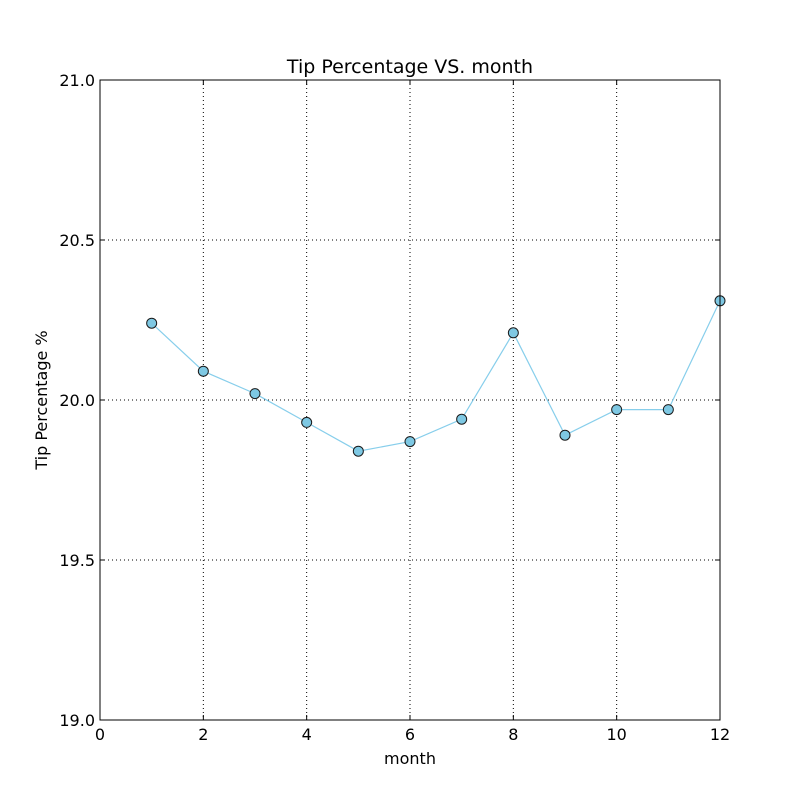  Describe the element at coordinates (77, 560) in the screenshot. I see `y-tick-label: 19.5` at that location.